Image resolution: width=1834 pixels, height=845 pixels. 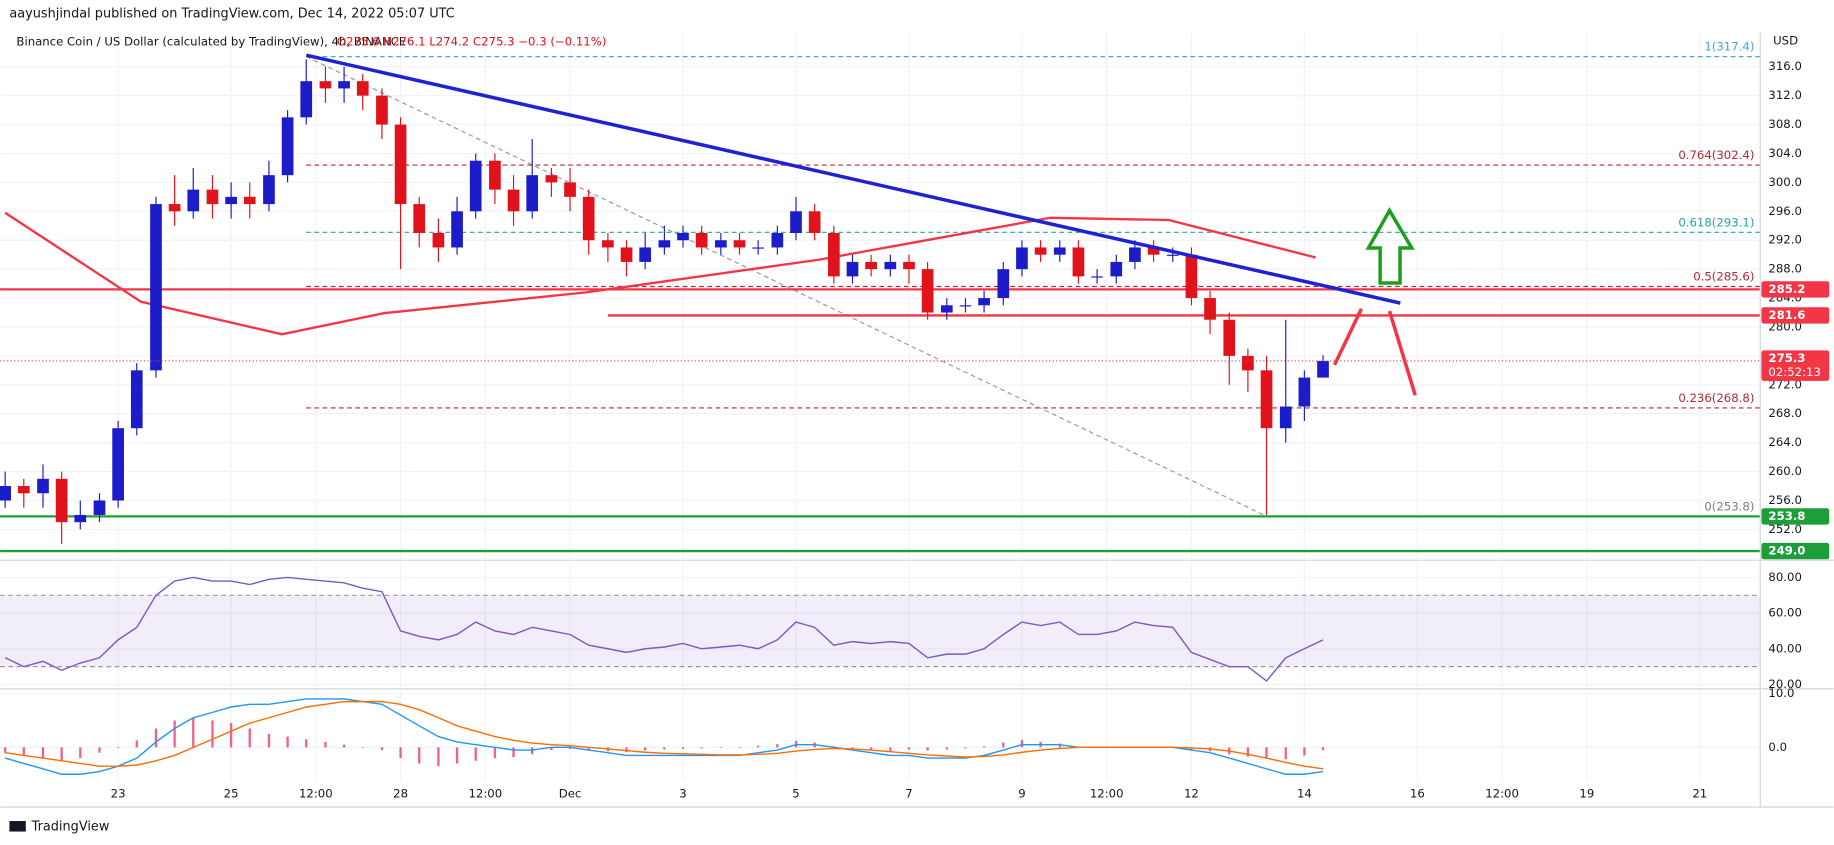 I want to click on x-tick-label: 5, so click(x=795, y=794).